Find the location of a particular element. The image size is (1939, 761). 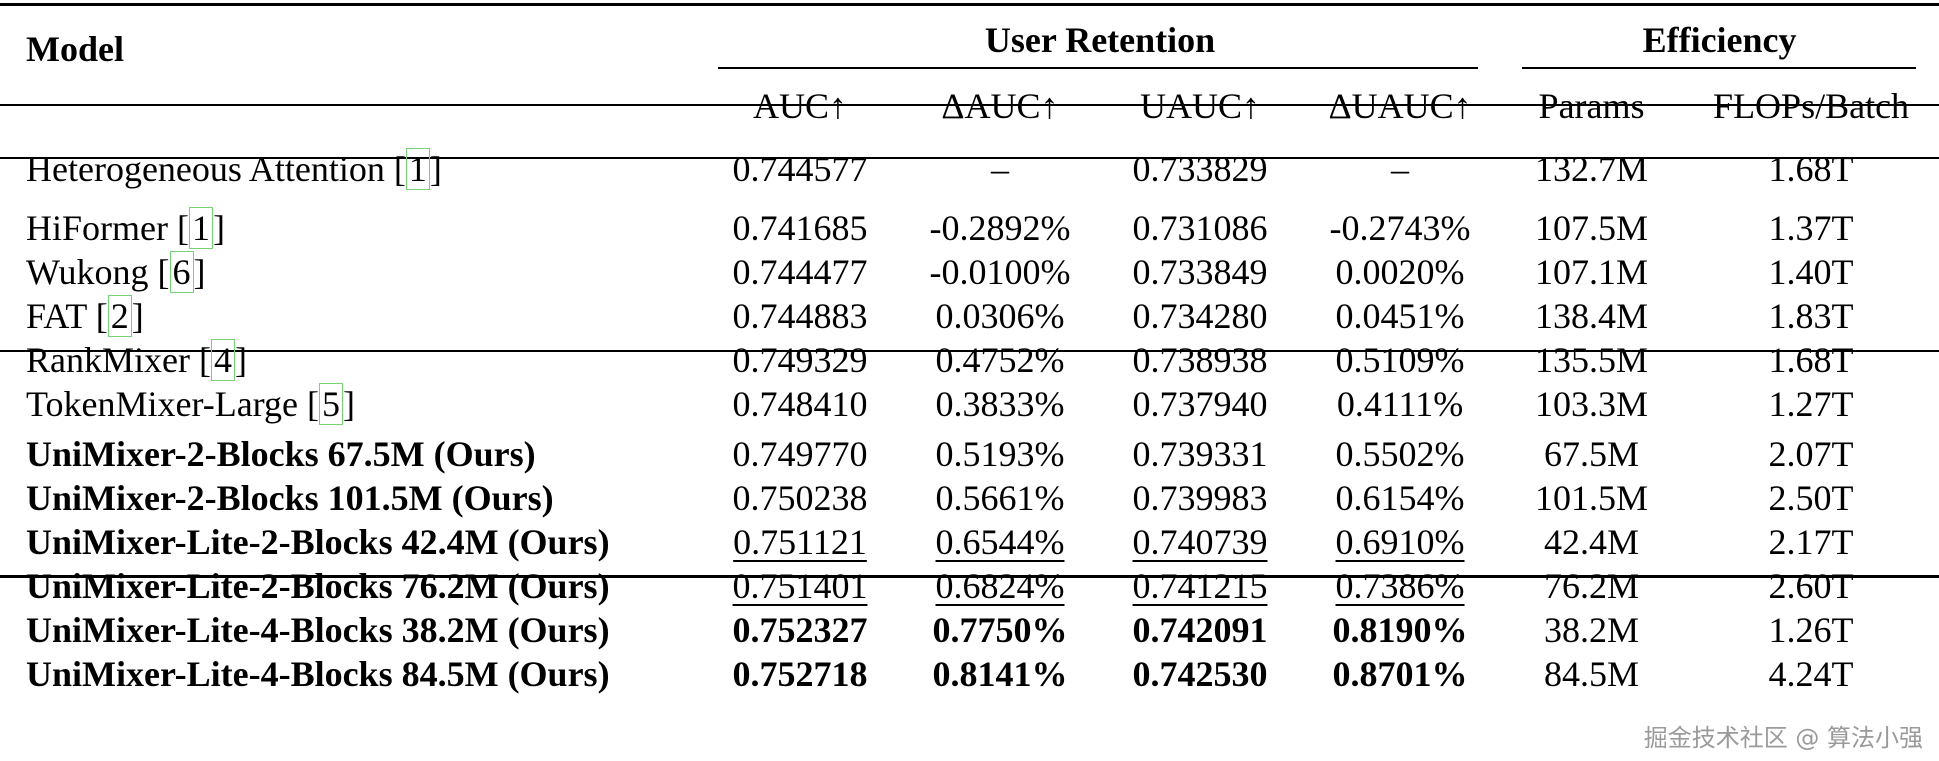

uauc-cell-value: 0.741215 is located at coordinates (1200, 586).